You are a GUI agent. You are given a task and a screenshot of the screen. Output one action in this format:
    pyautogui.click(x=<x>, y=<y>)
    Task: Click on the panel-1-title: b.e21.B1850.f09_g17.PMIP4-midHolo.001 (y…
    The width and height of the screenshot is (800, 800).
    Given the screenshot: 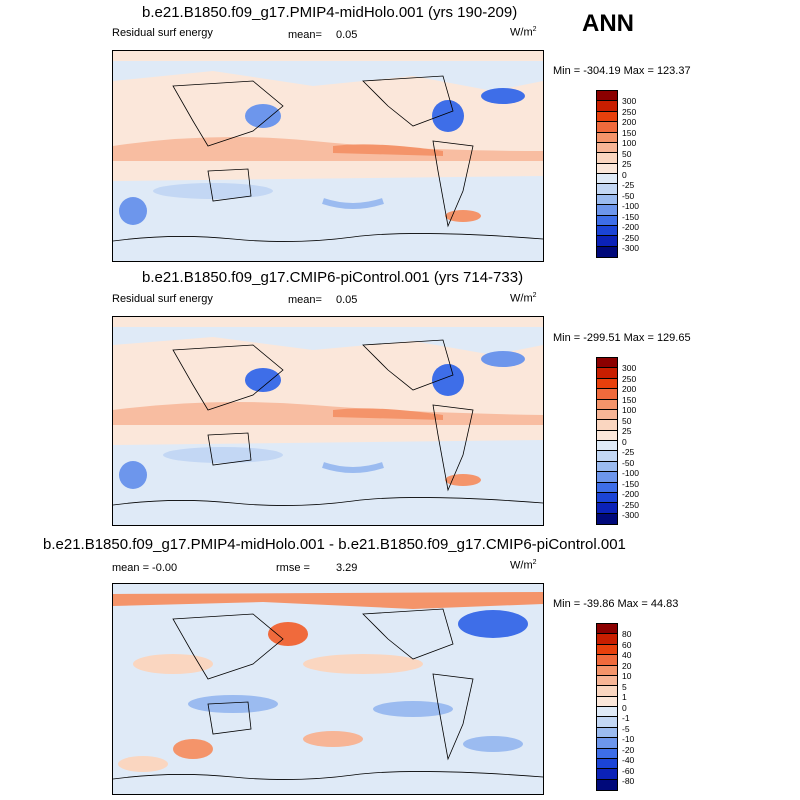 What is the action you would take?
    pyautogui.click(x=330, y=12)
    